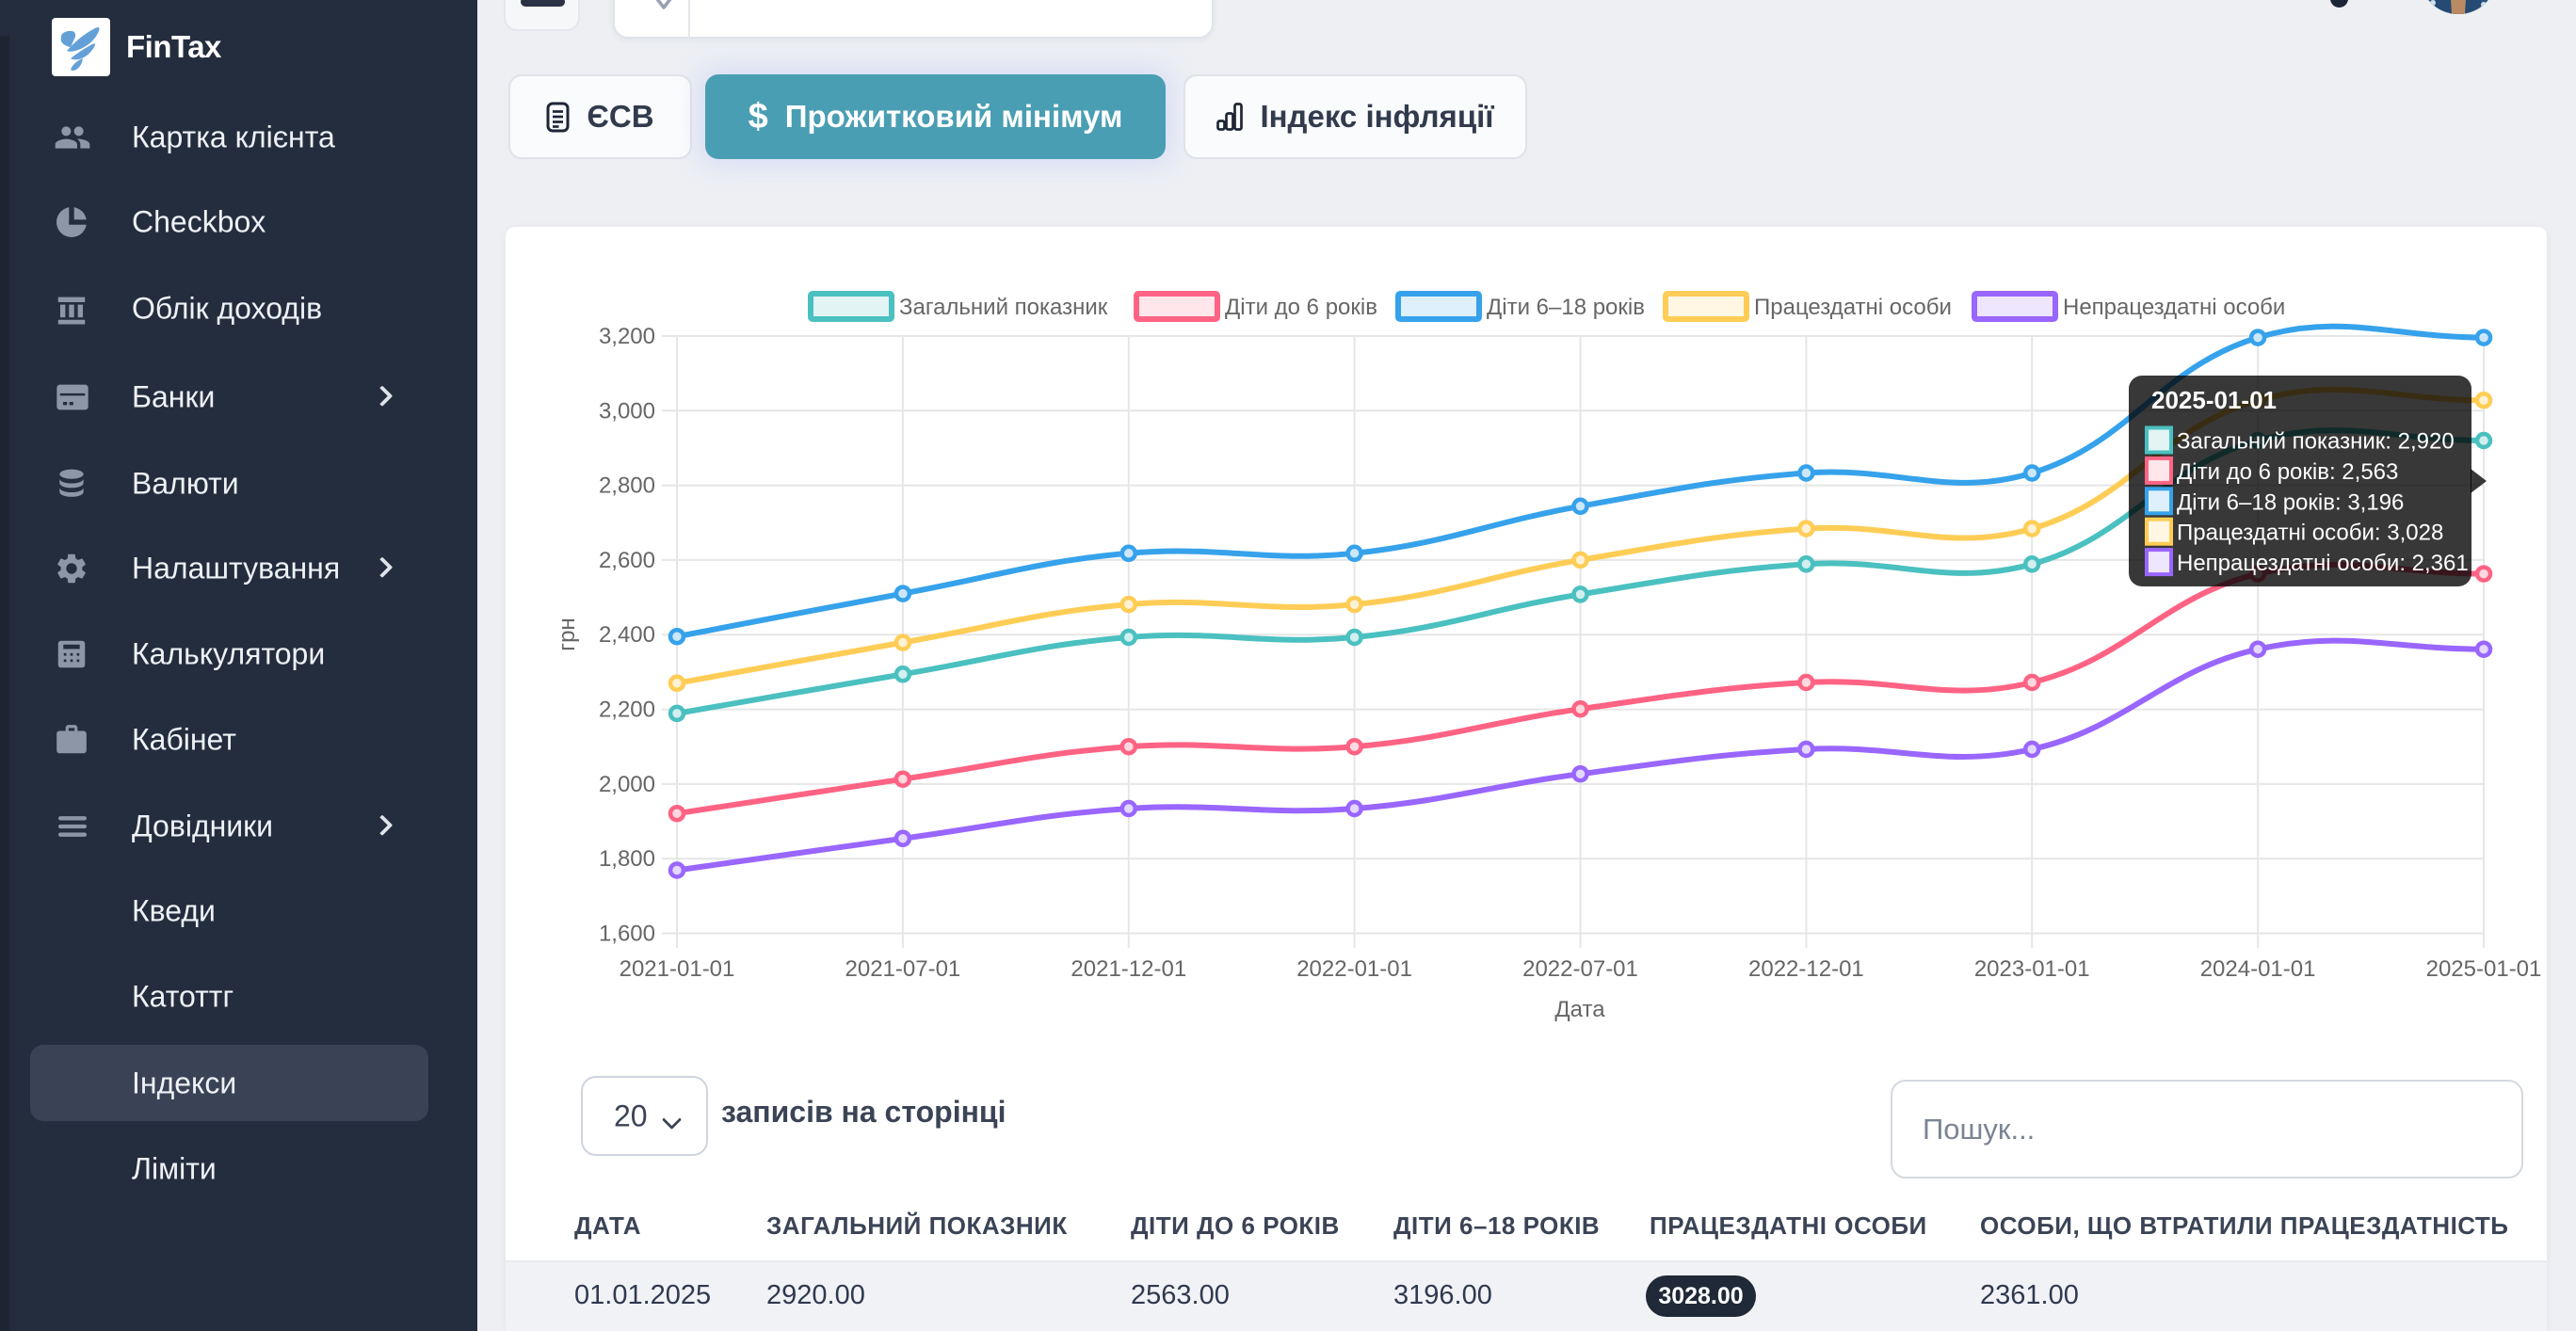 The width and height of the screenshot is (2576, 1331). Describe the element at coordinates (1806, 969) in the screenshot. I see `svg-text: 2022-12-01` at that location.